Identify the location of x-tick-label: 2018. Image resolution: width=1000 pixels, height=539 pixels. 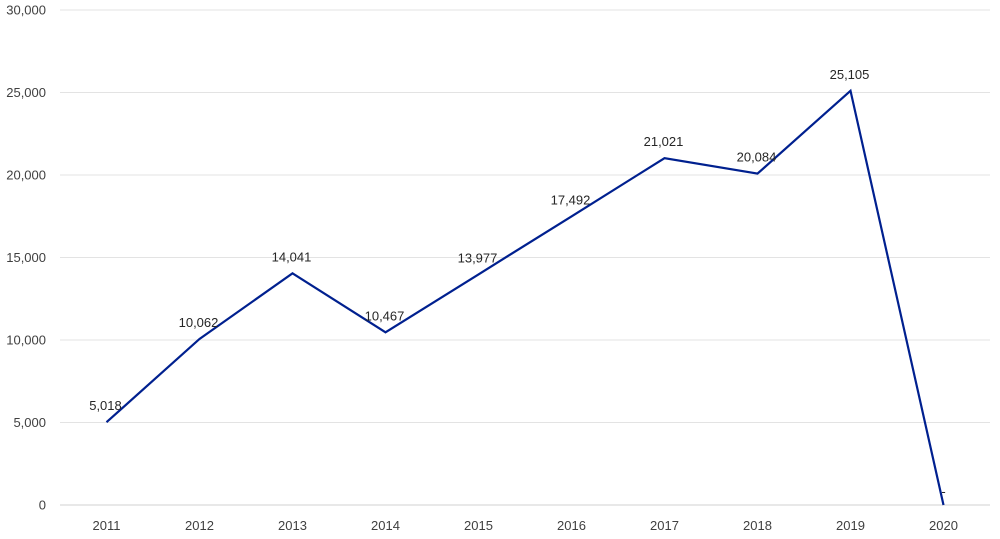
(757, 525).